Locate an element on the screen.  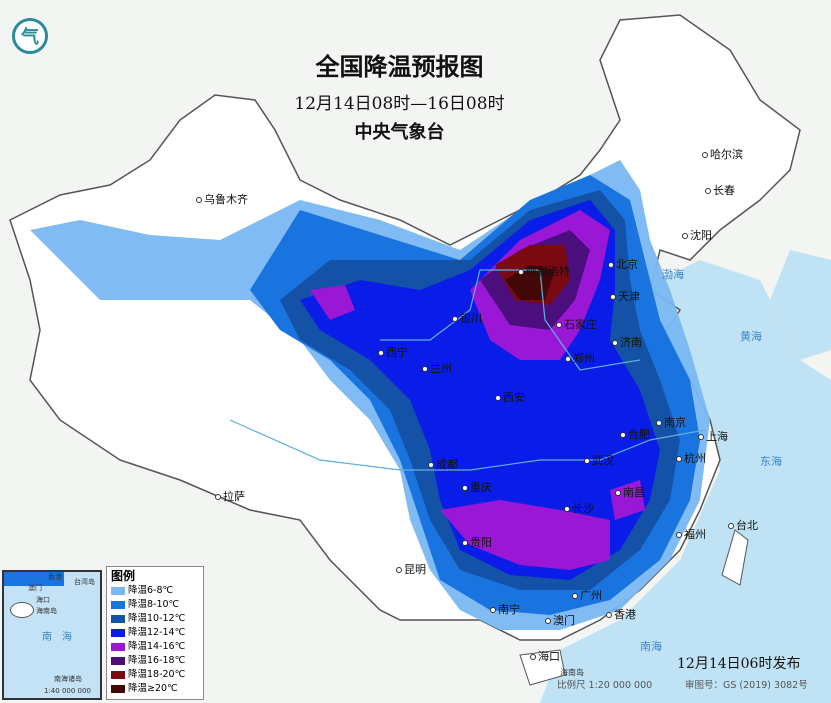
map-scale: 比例尺 1:20 000 000 is located at coordinates (605, 685).